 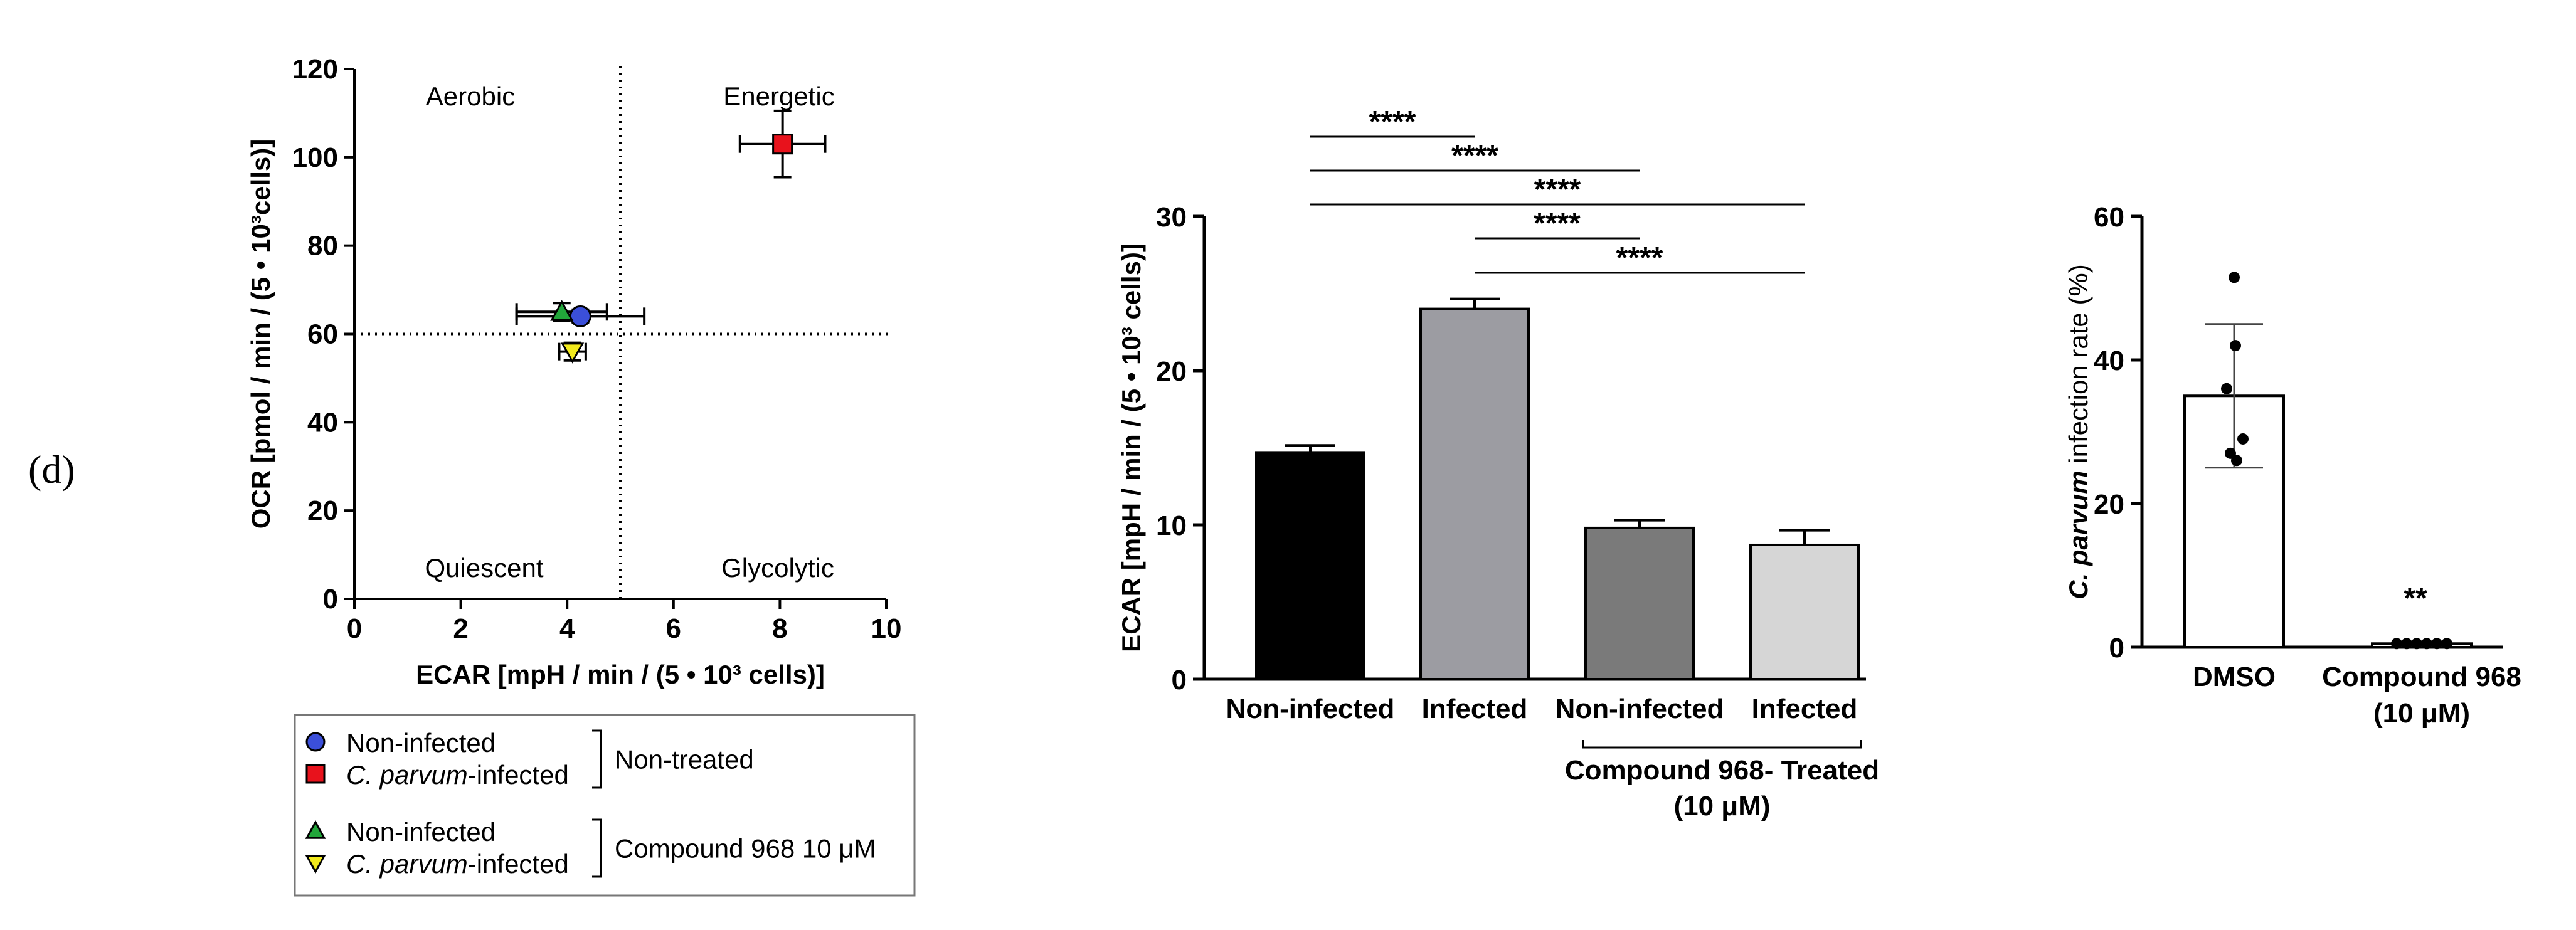 I want to click on legend-group-label: Compound 968 10 μM, so click(x=745, y=849).